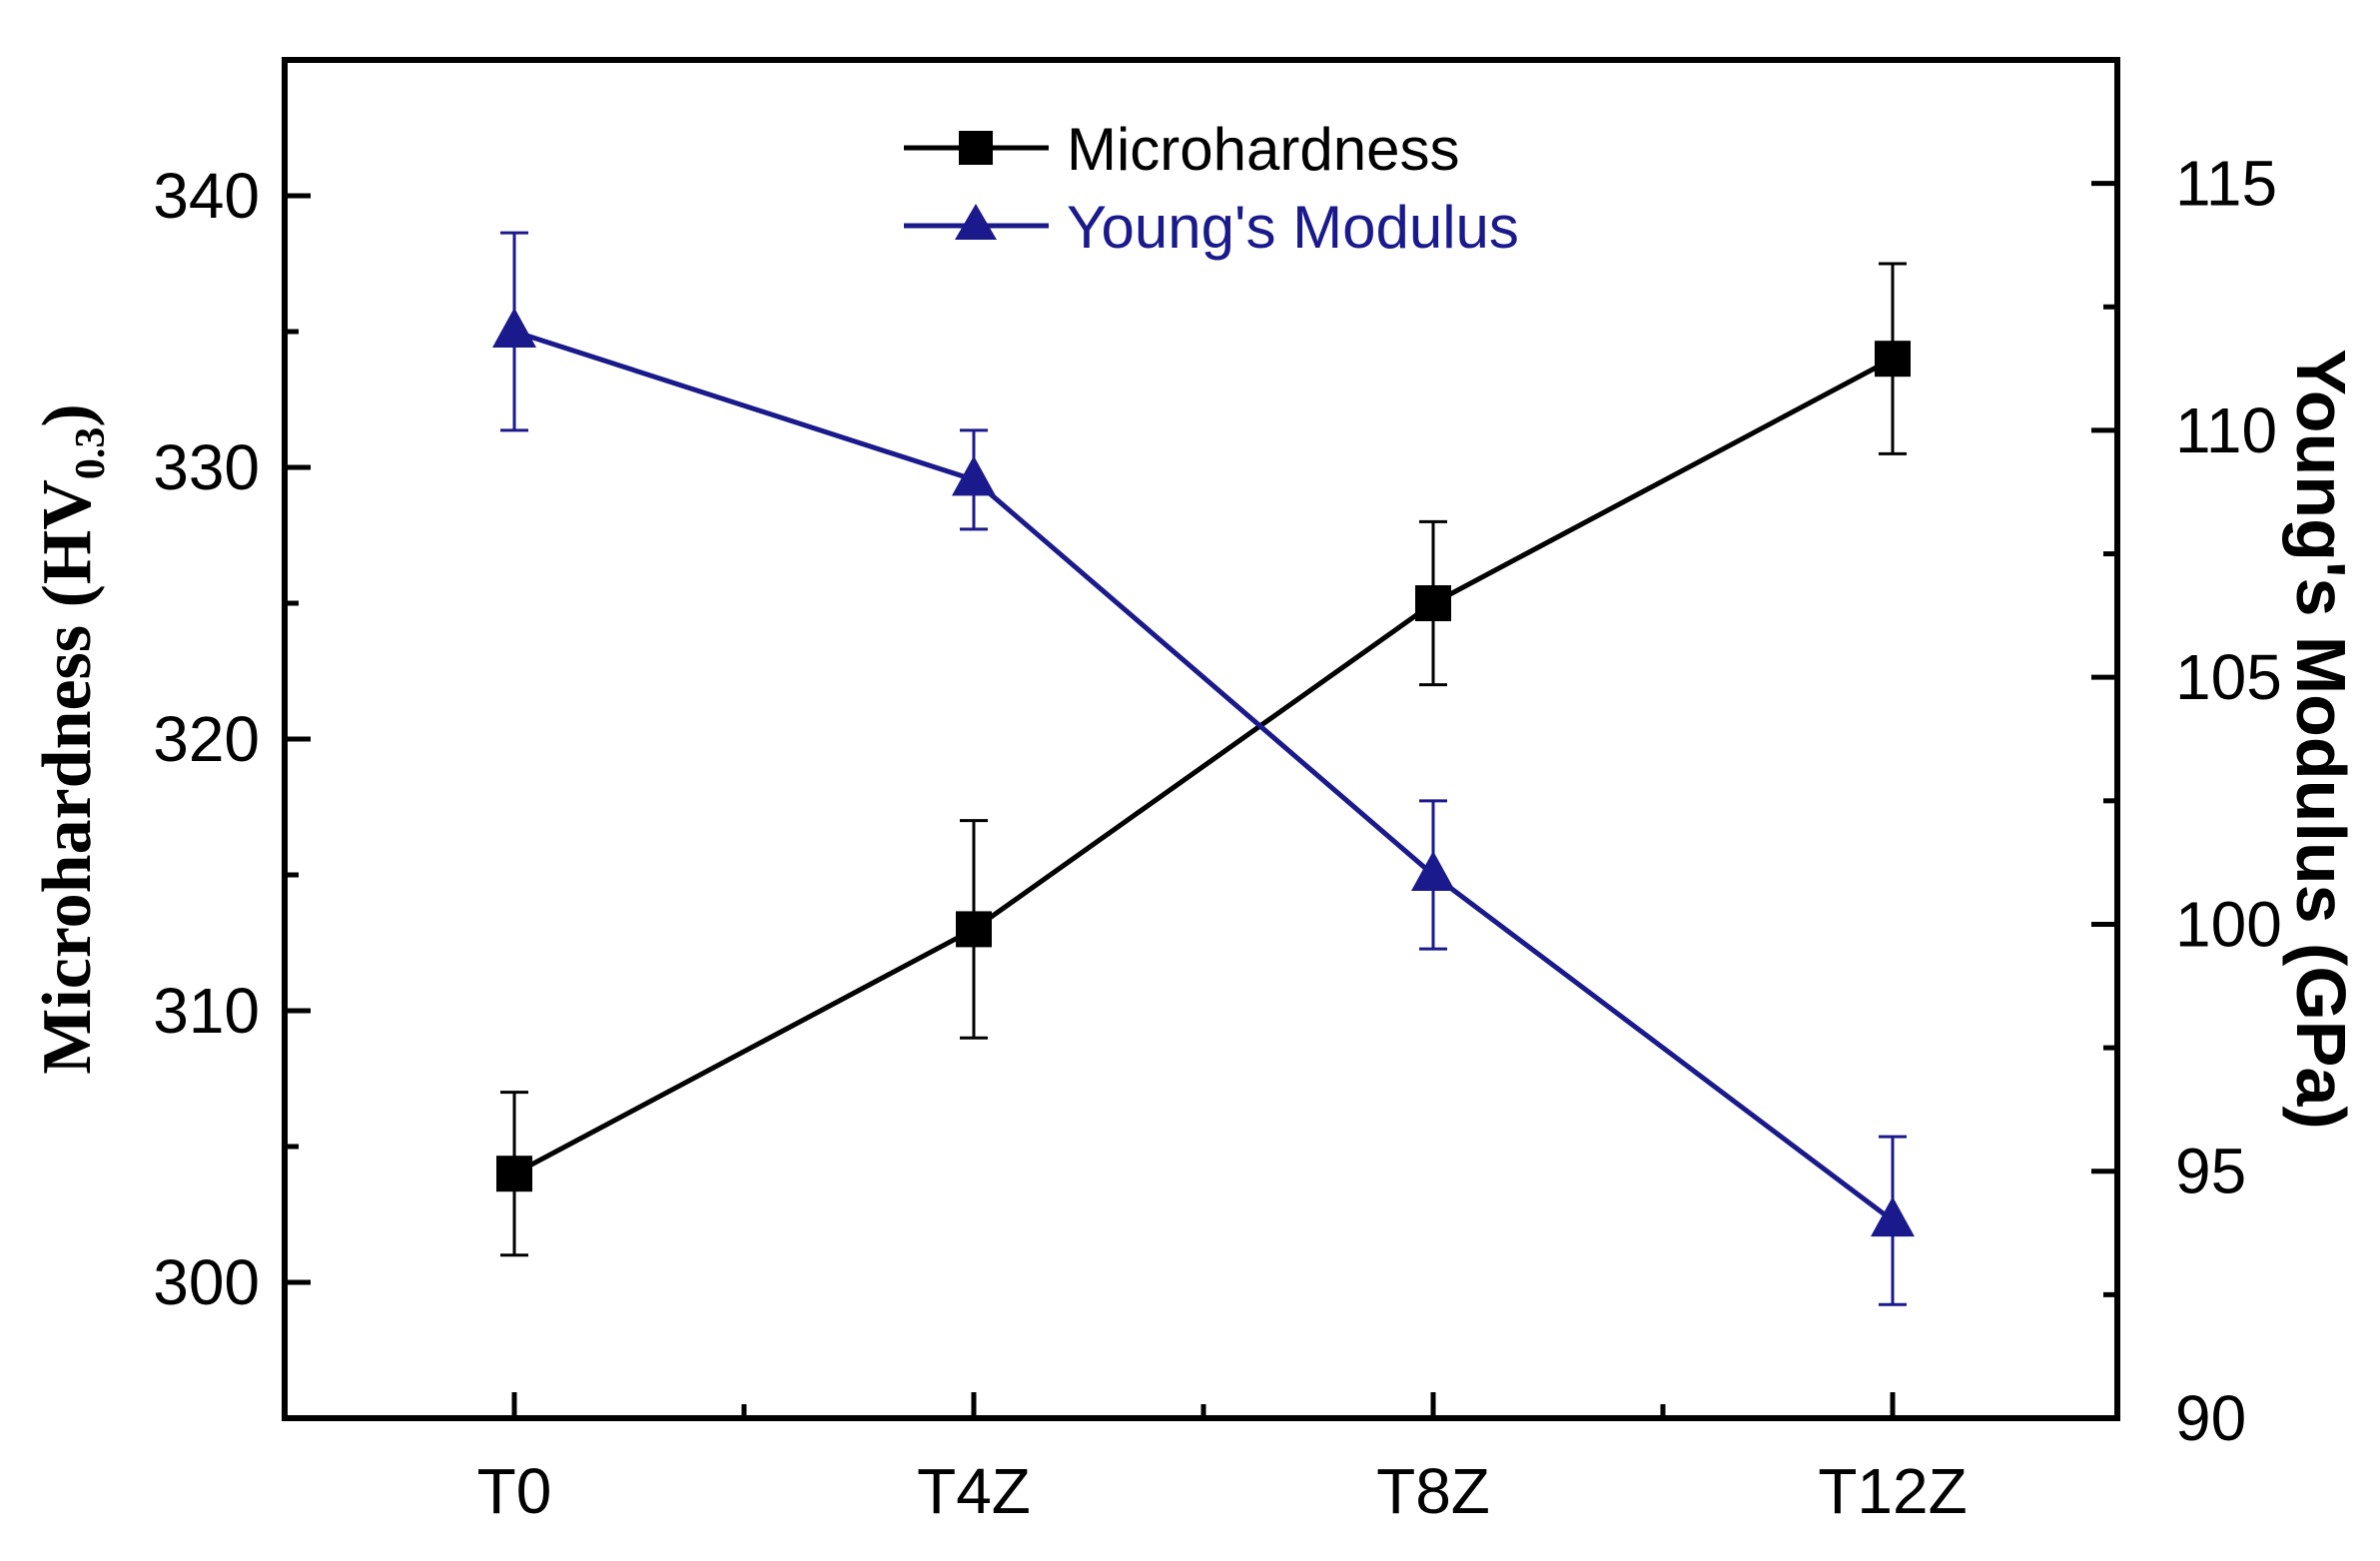 This screenshot has width=2380, height=1561. I want to click on right-tick-label: 110, so click(2226, 430).